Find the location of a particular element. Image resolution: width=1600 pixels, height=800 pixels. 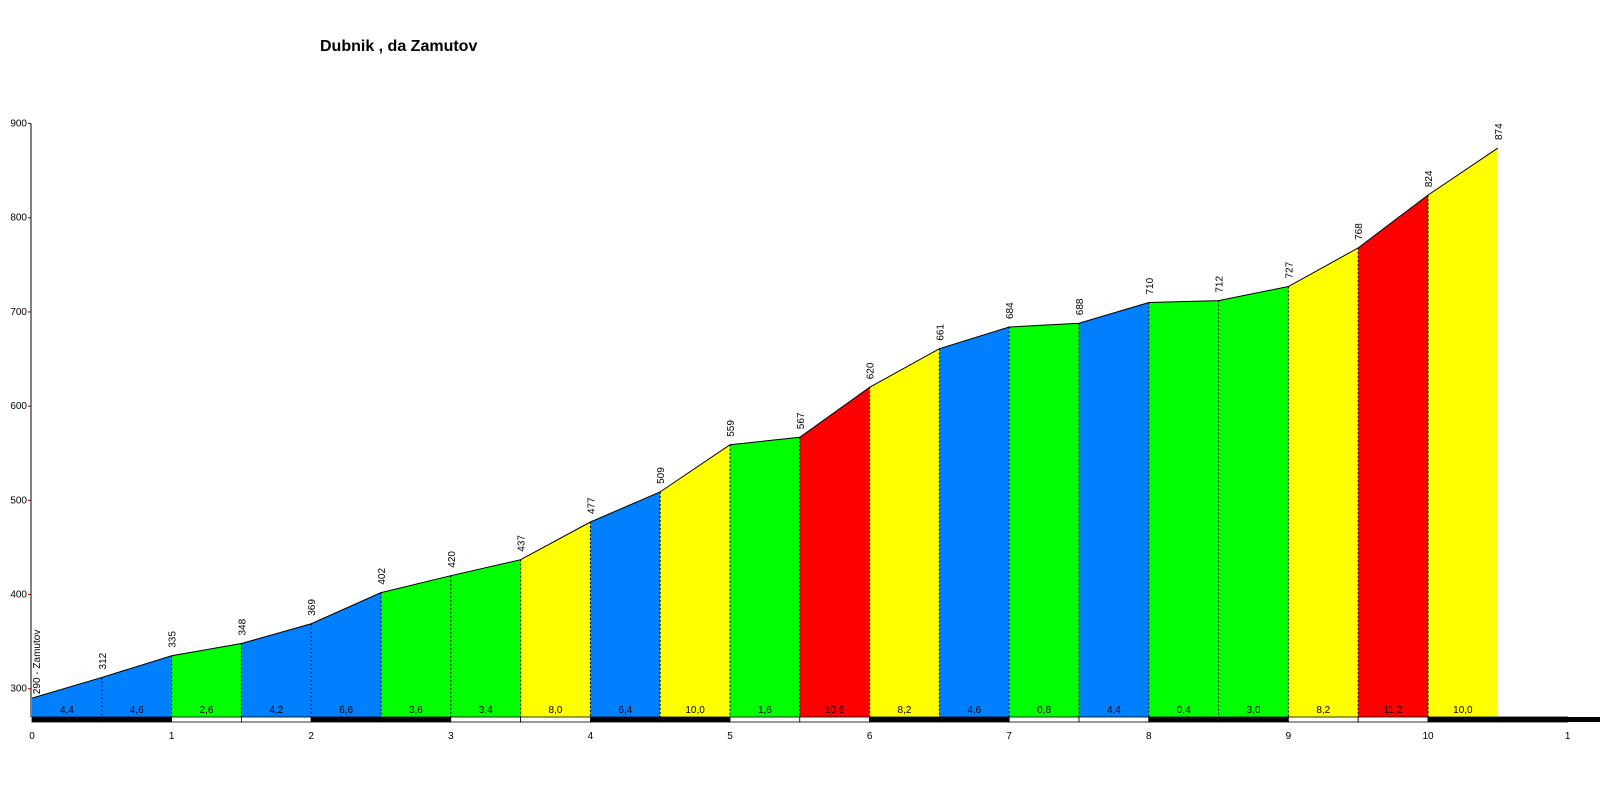

elevation-label: 348 is located at coordinates (242, 626).